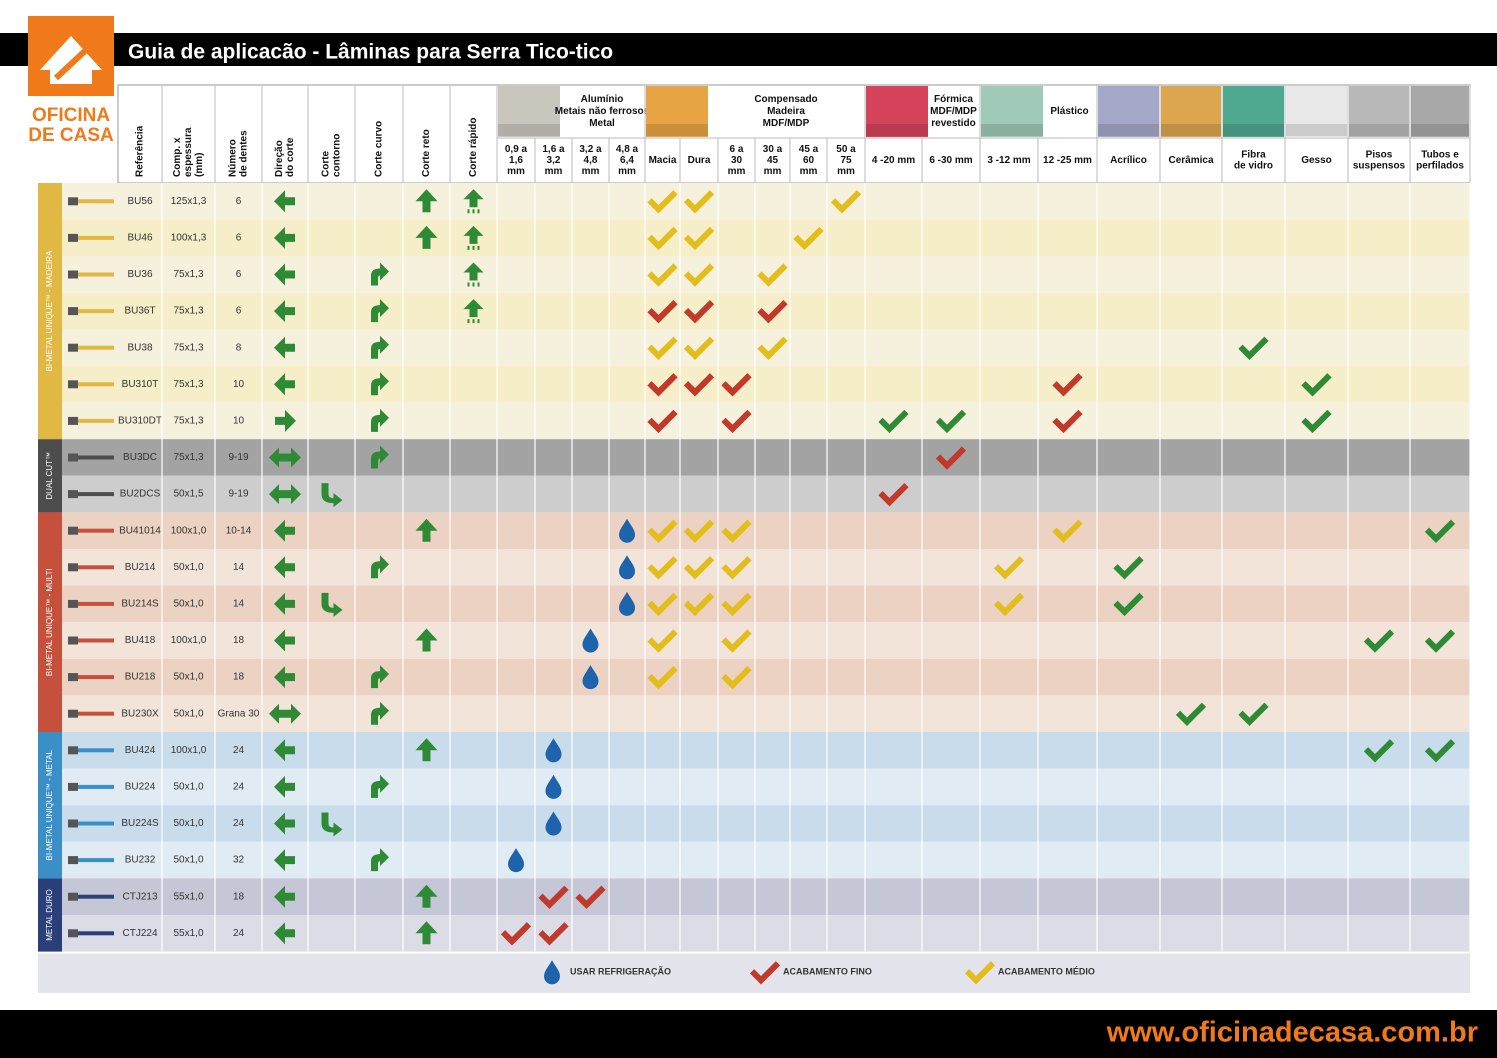 The height and width of the screenshot is (1058, 1497). Describe the element at coordinates (139, 933) in the screenshot. I see `blade-reference: CTJ224` at that location.